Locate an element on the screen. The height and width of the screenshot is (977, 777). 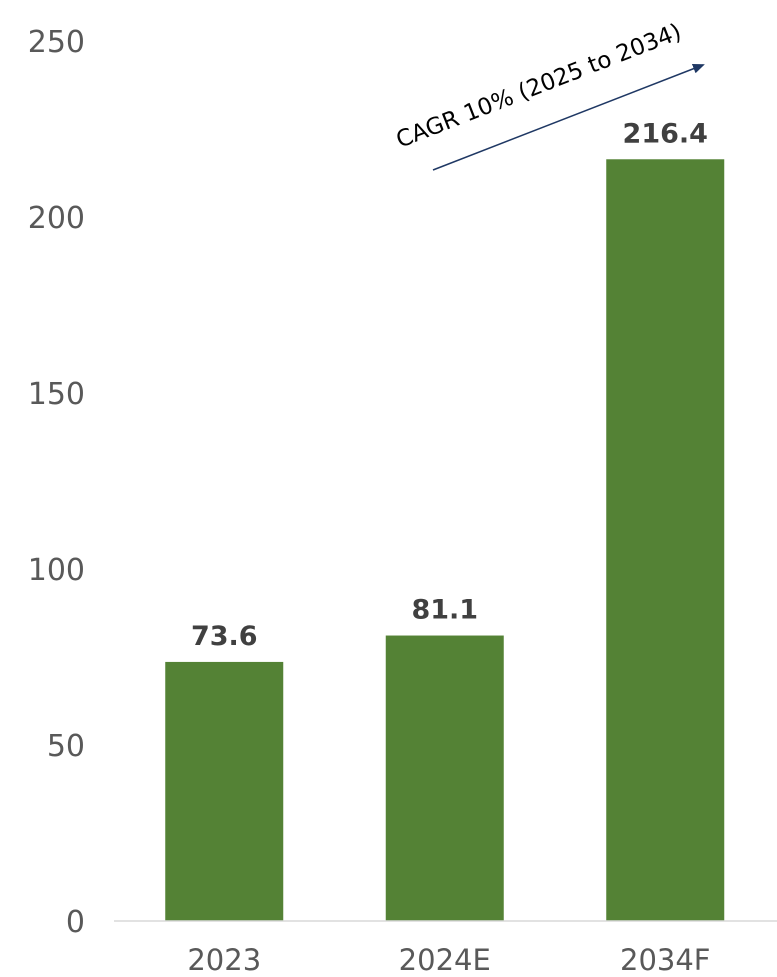
bar-value-label: 216.4 is located at coordinates (665, 133).